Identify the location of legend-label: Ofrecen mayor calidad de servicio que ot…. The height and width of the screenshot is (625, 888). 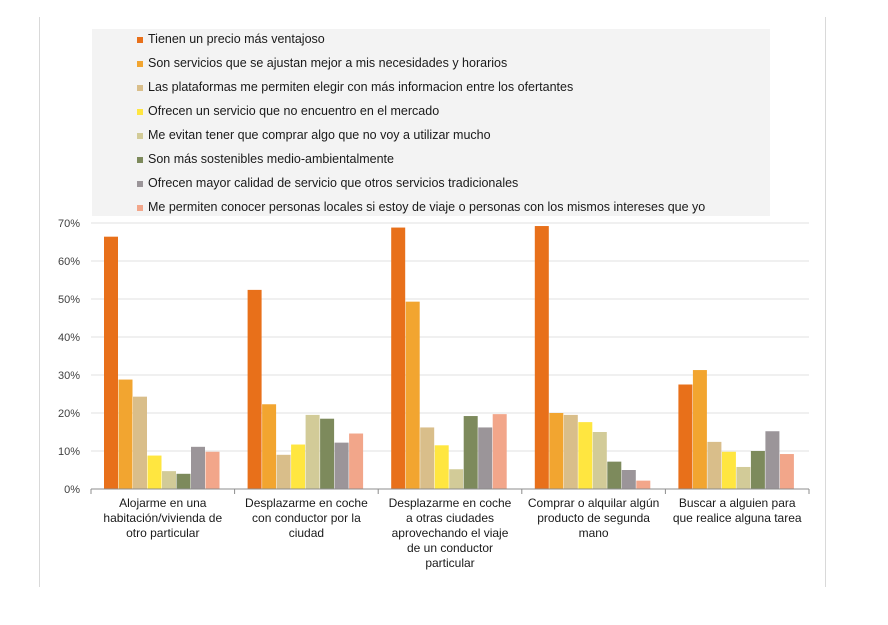
(333, 183).